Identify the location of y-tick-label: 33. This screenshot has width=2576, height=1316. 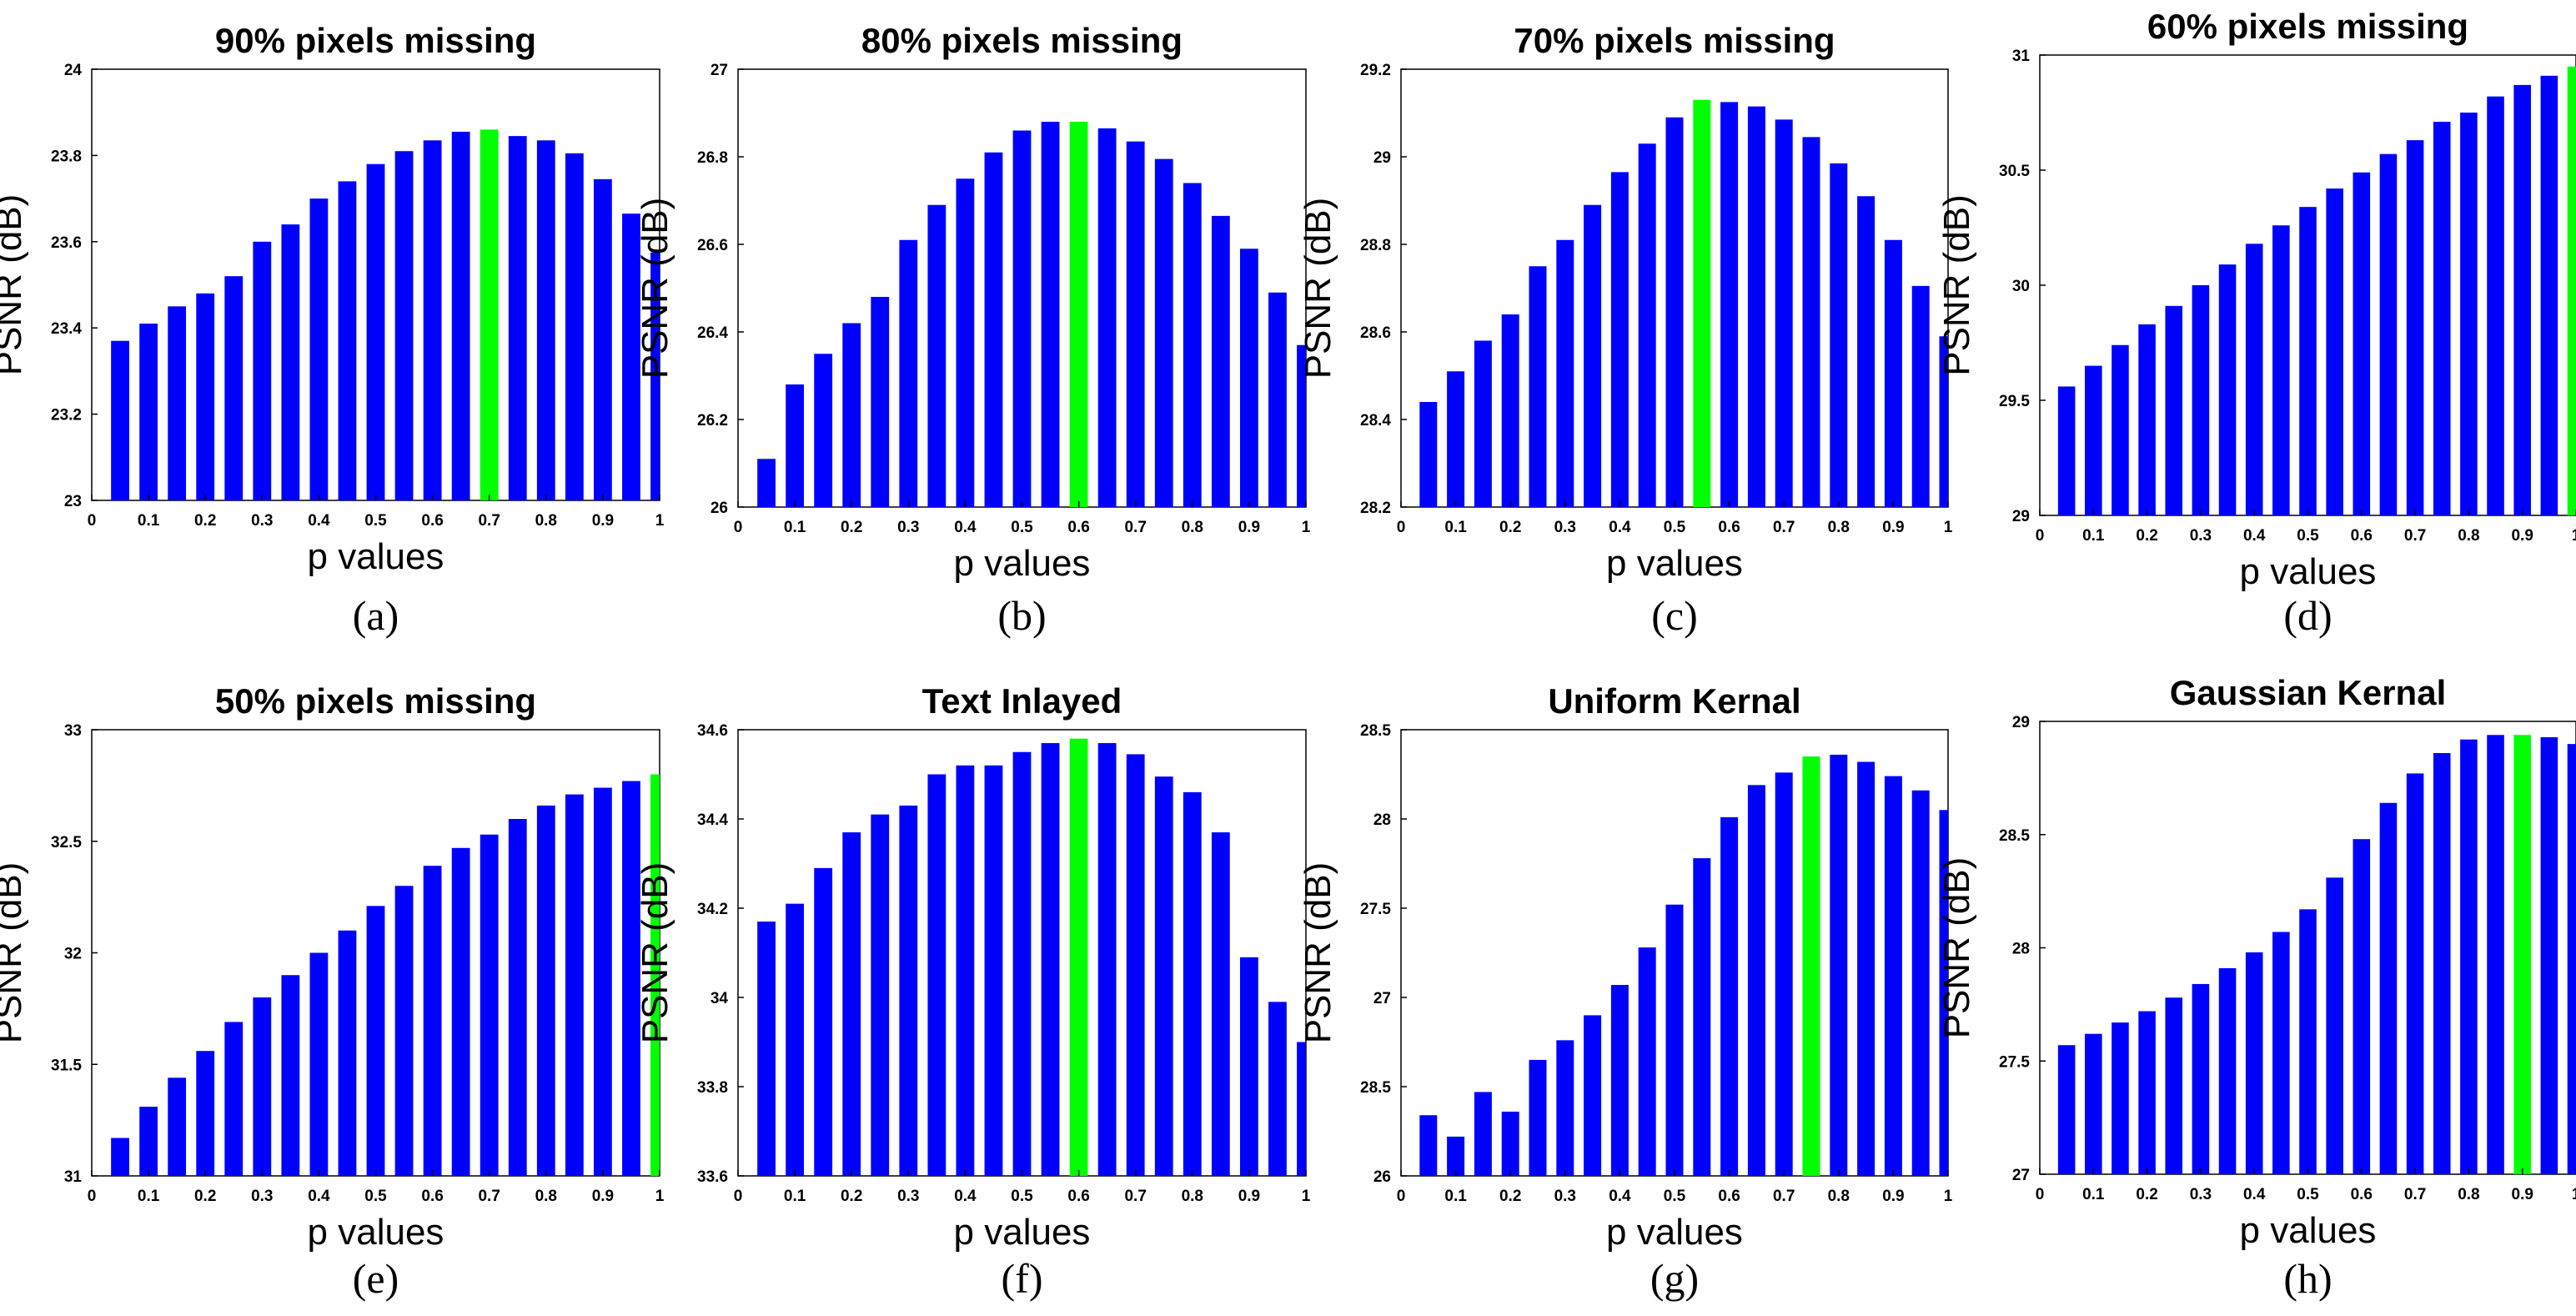
(73, 731).